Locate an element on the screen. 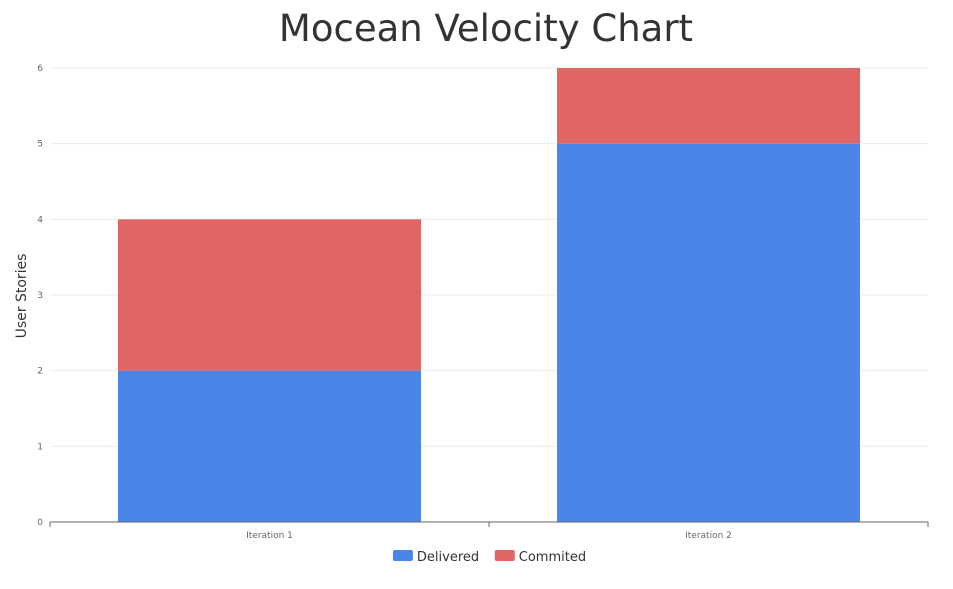  y-tick-label: 2 is located at coordinates (40, 372).